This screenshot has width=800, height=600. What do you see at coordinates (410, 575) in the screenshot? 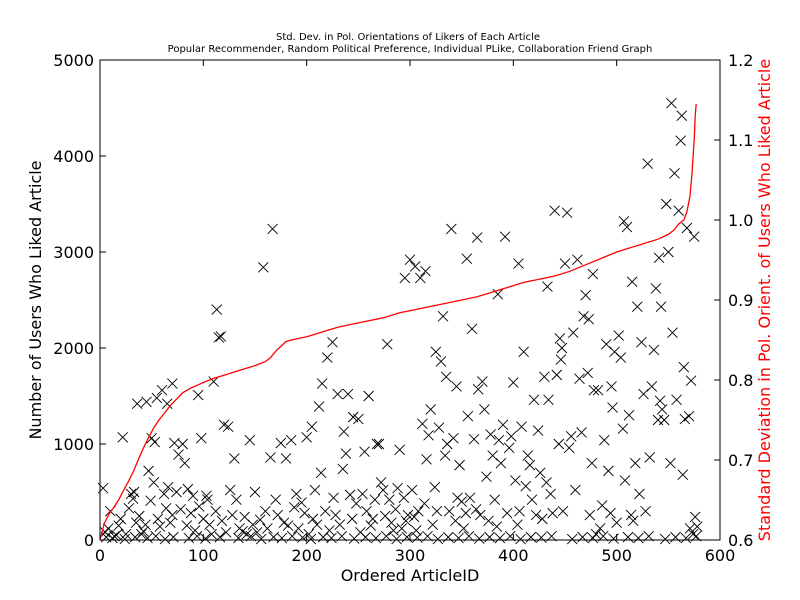
I see `x-axis-label: Ordered ArticleID` at bounding box center [410, 575].